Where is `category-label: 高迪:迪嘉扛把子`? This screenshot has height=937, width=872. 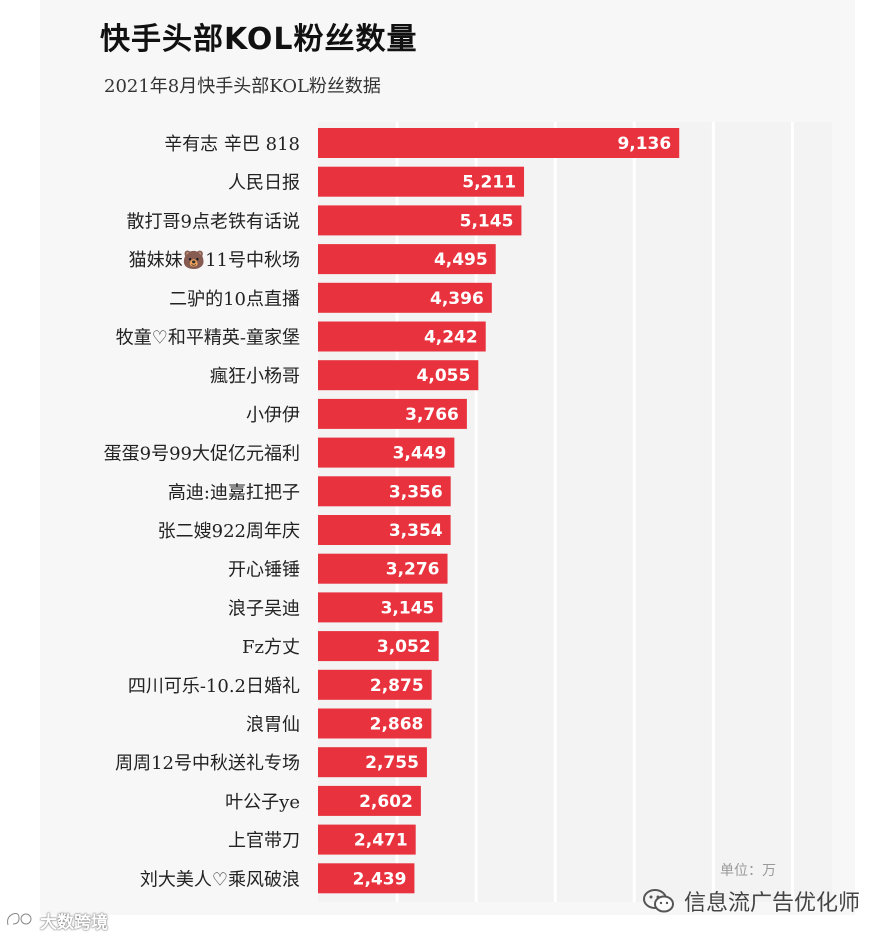
category-label: 高迪:迪嘉扛把子 is located at coordinates (234, 492).